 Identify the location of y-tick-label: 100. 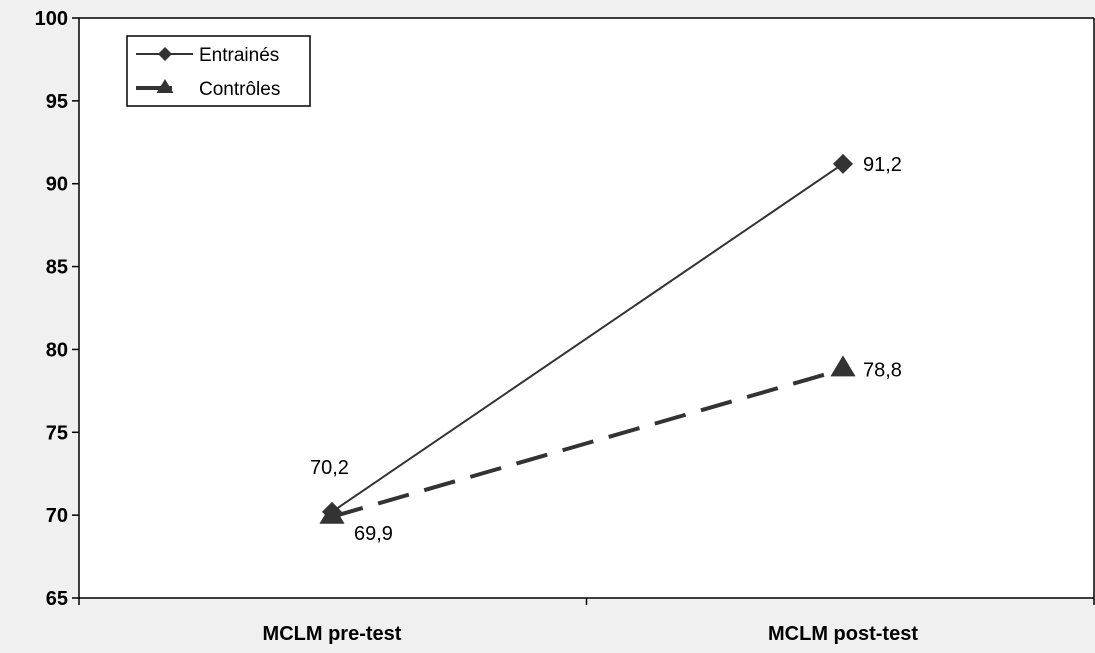
(51, 19).